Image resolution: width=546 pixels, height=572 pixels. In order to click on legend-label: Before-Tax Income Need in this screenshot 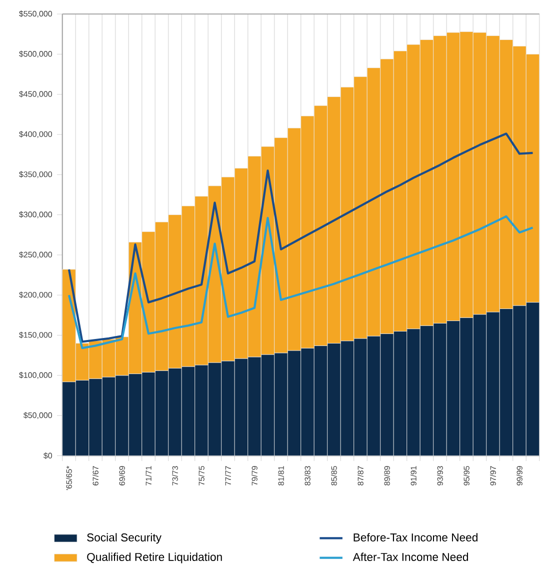, I will do `click(416, 537)`.